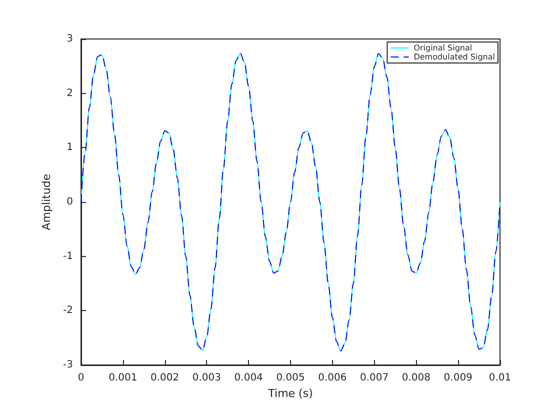 The height and width of the screenshot is (420, 560). Describe the element at coordinates (458, 378) in the screenshot. I see `x-tick-label: 0.009` at that location.